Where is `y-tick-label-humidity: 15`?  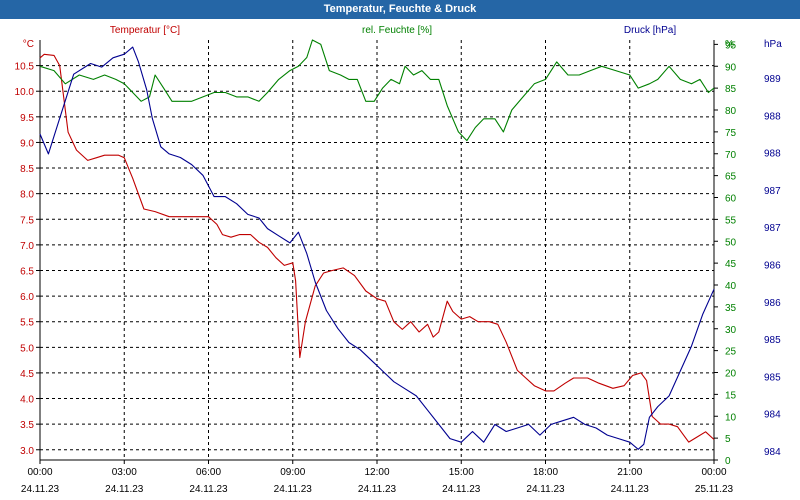
y-tick-label-humidity: 15 is located at coordinates (731, 395).